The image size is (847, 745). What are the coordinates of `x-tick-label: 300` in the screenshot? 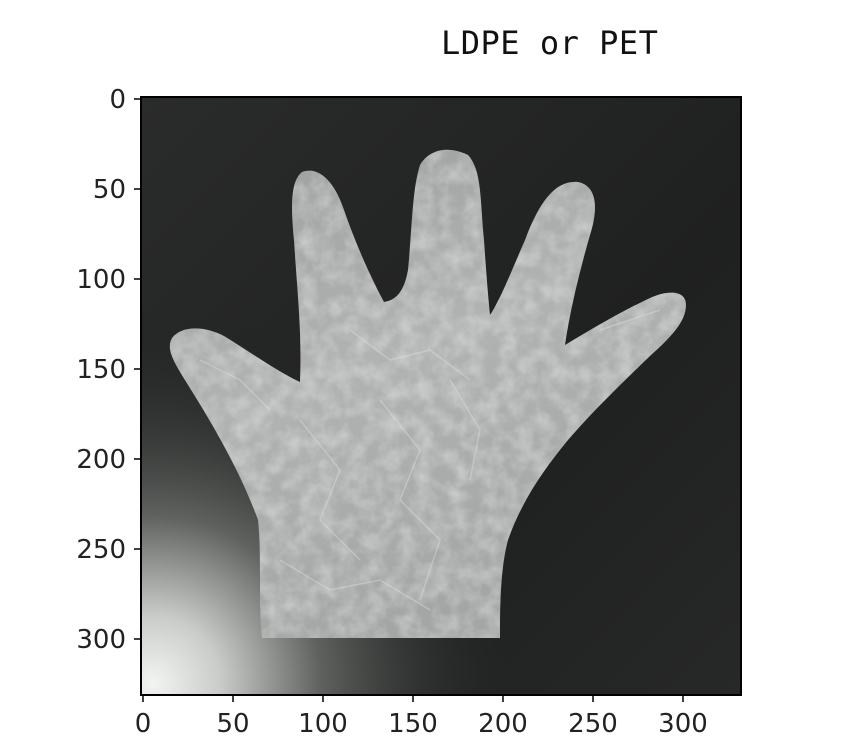 It's located at (683, 724).